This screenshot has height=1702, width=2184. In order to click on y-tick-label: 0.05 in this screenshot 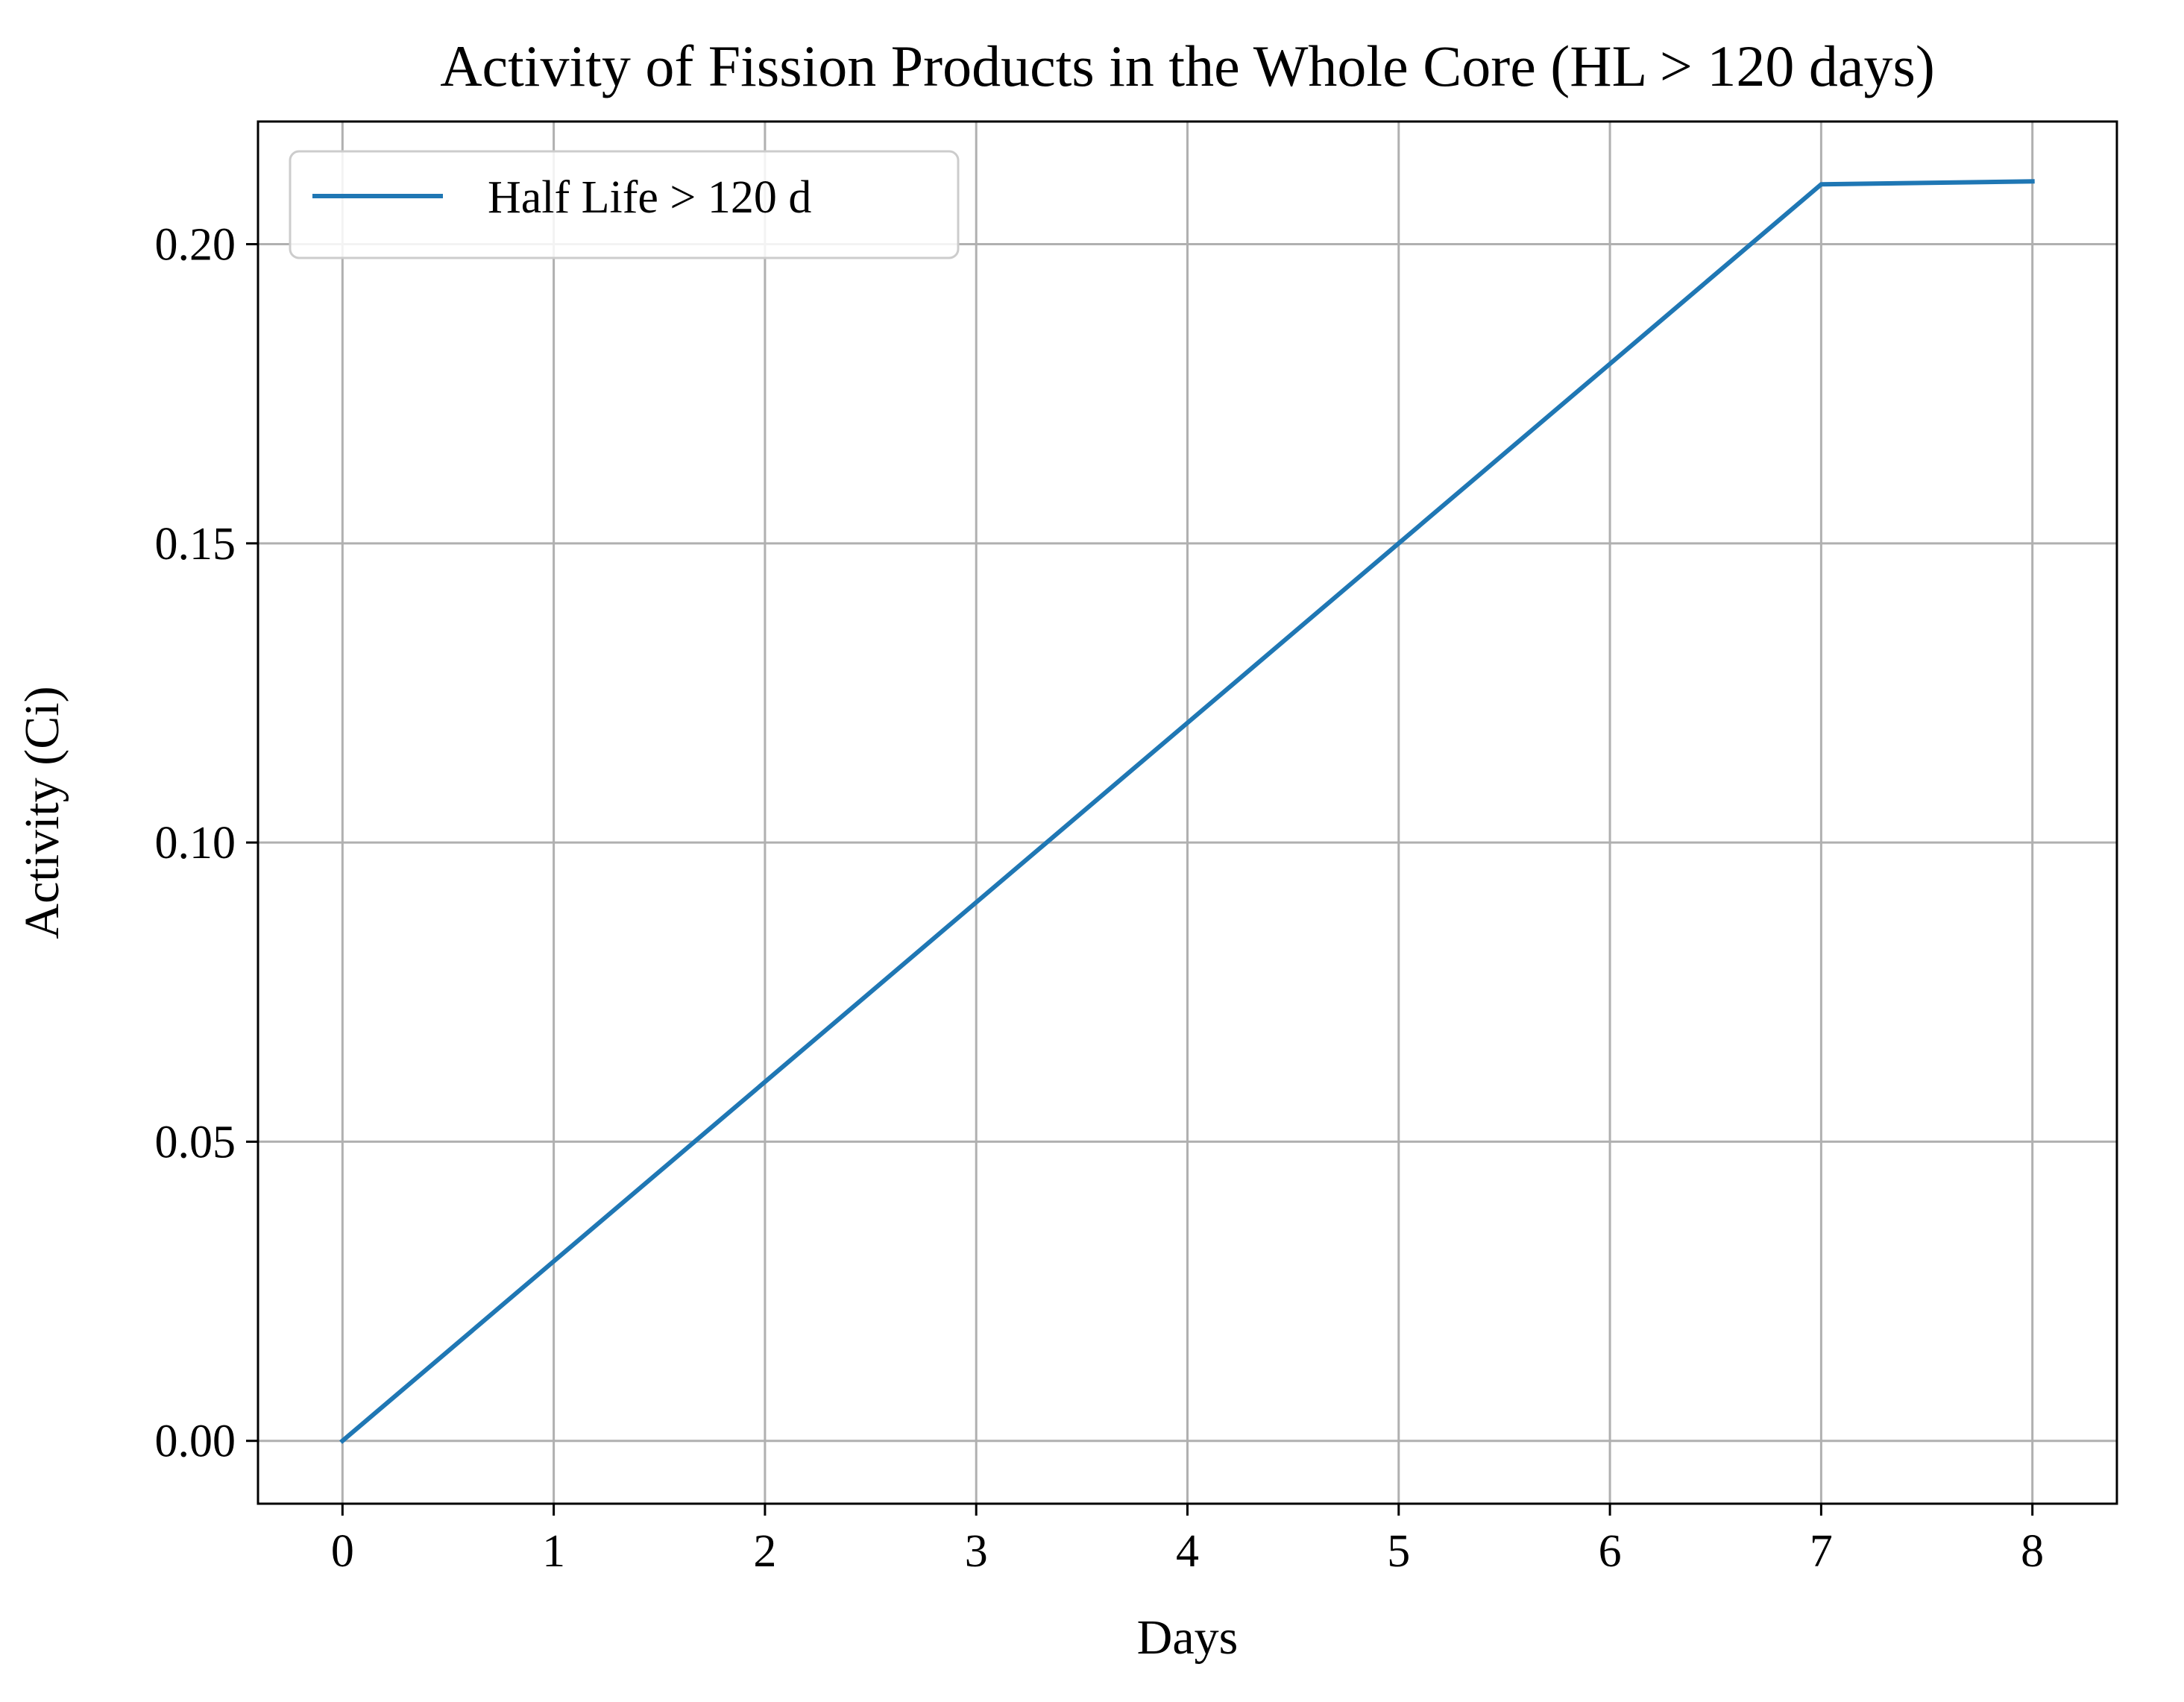, I will do `click(195, 1142)`.